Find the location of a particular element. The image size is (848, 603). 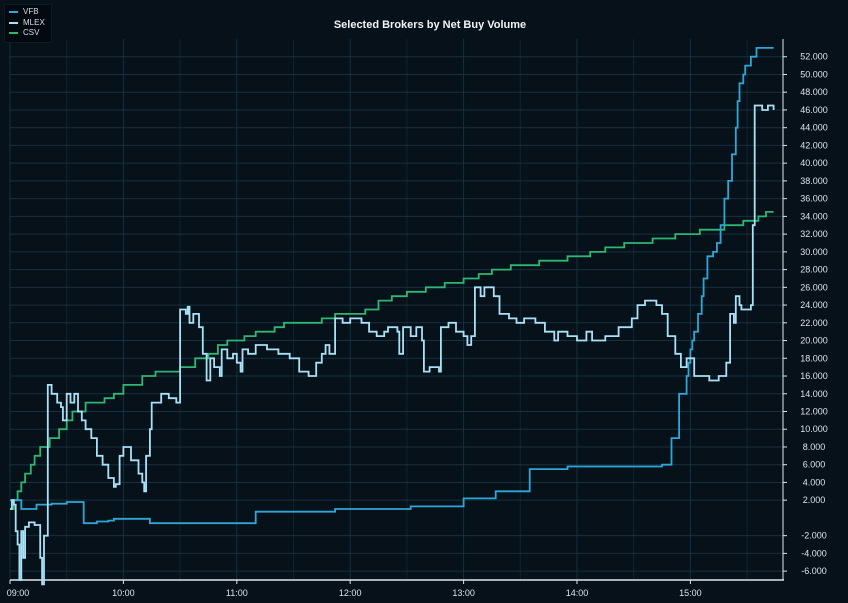

legend-item-csv: CSV is located at coordinates (27, 33).